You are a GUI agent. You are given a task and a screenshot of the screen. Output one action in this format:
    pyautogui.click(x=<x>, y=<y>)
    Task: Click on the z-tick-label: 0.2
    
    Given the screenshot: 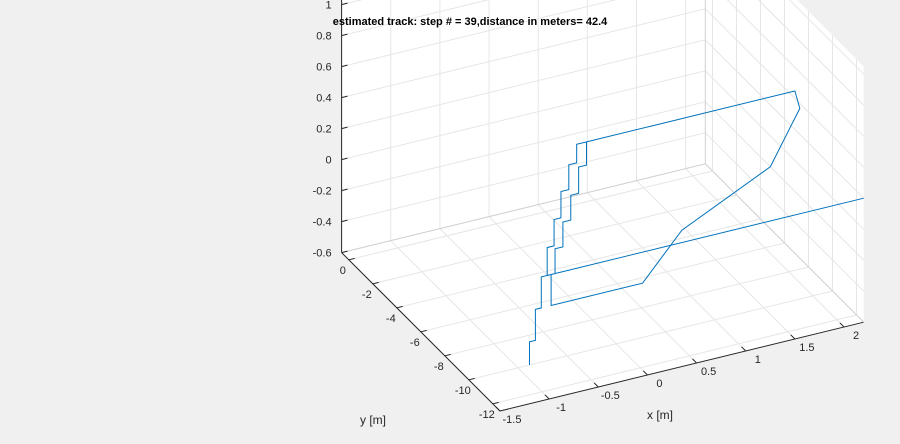 What is the action you would take?
    pyautogui.click(x=323, y=130)
    